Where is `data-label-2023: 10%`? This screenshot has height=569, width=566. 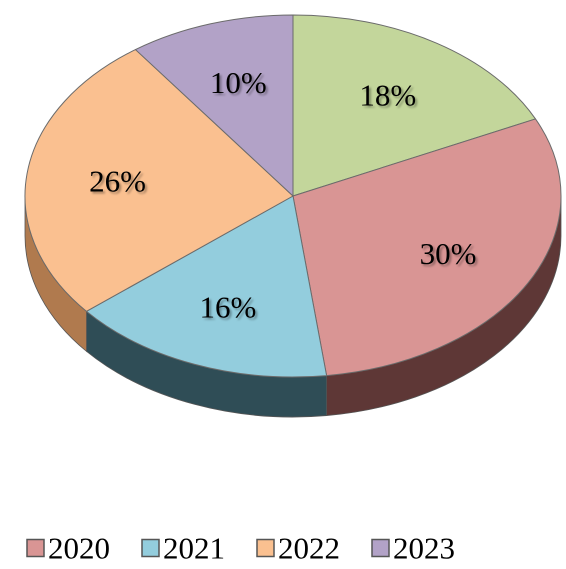
data-label-2023: 10% is located at coordinates (238, 82).